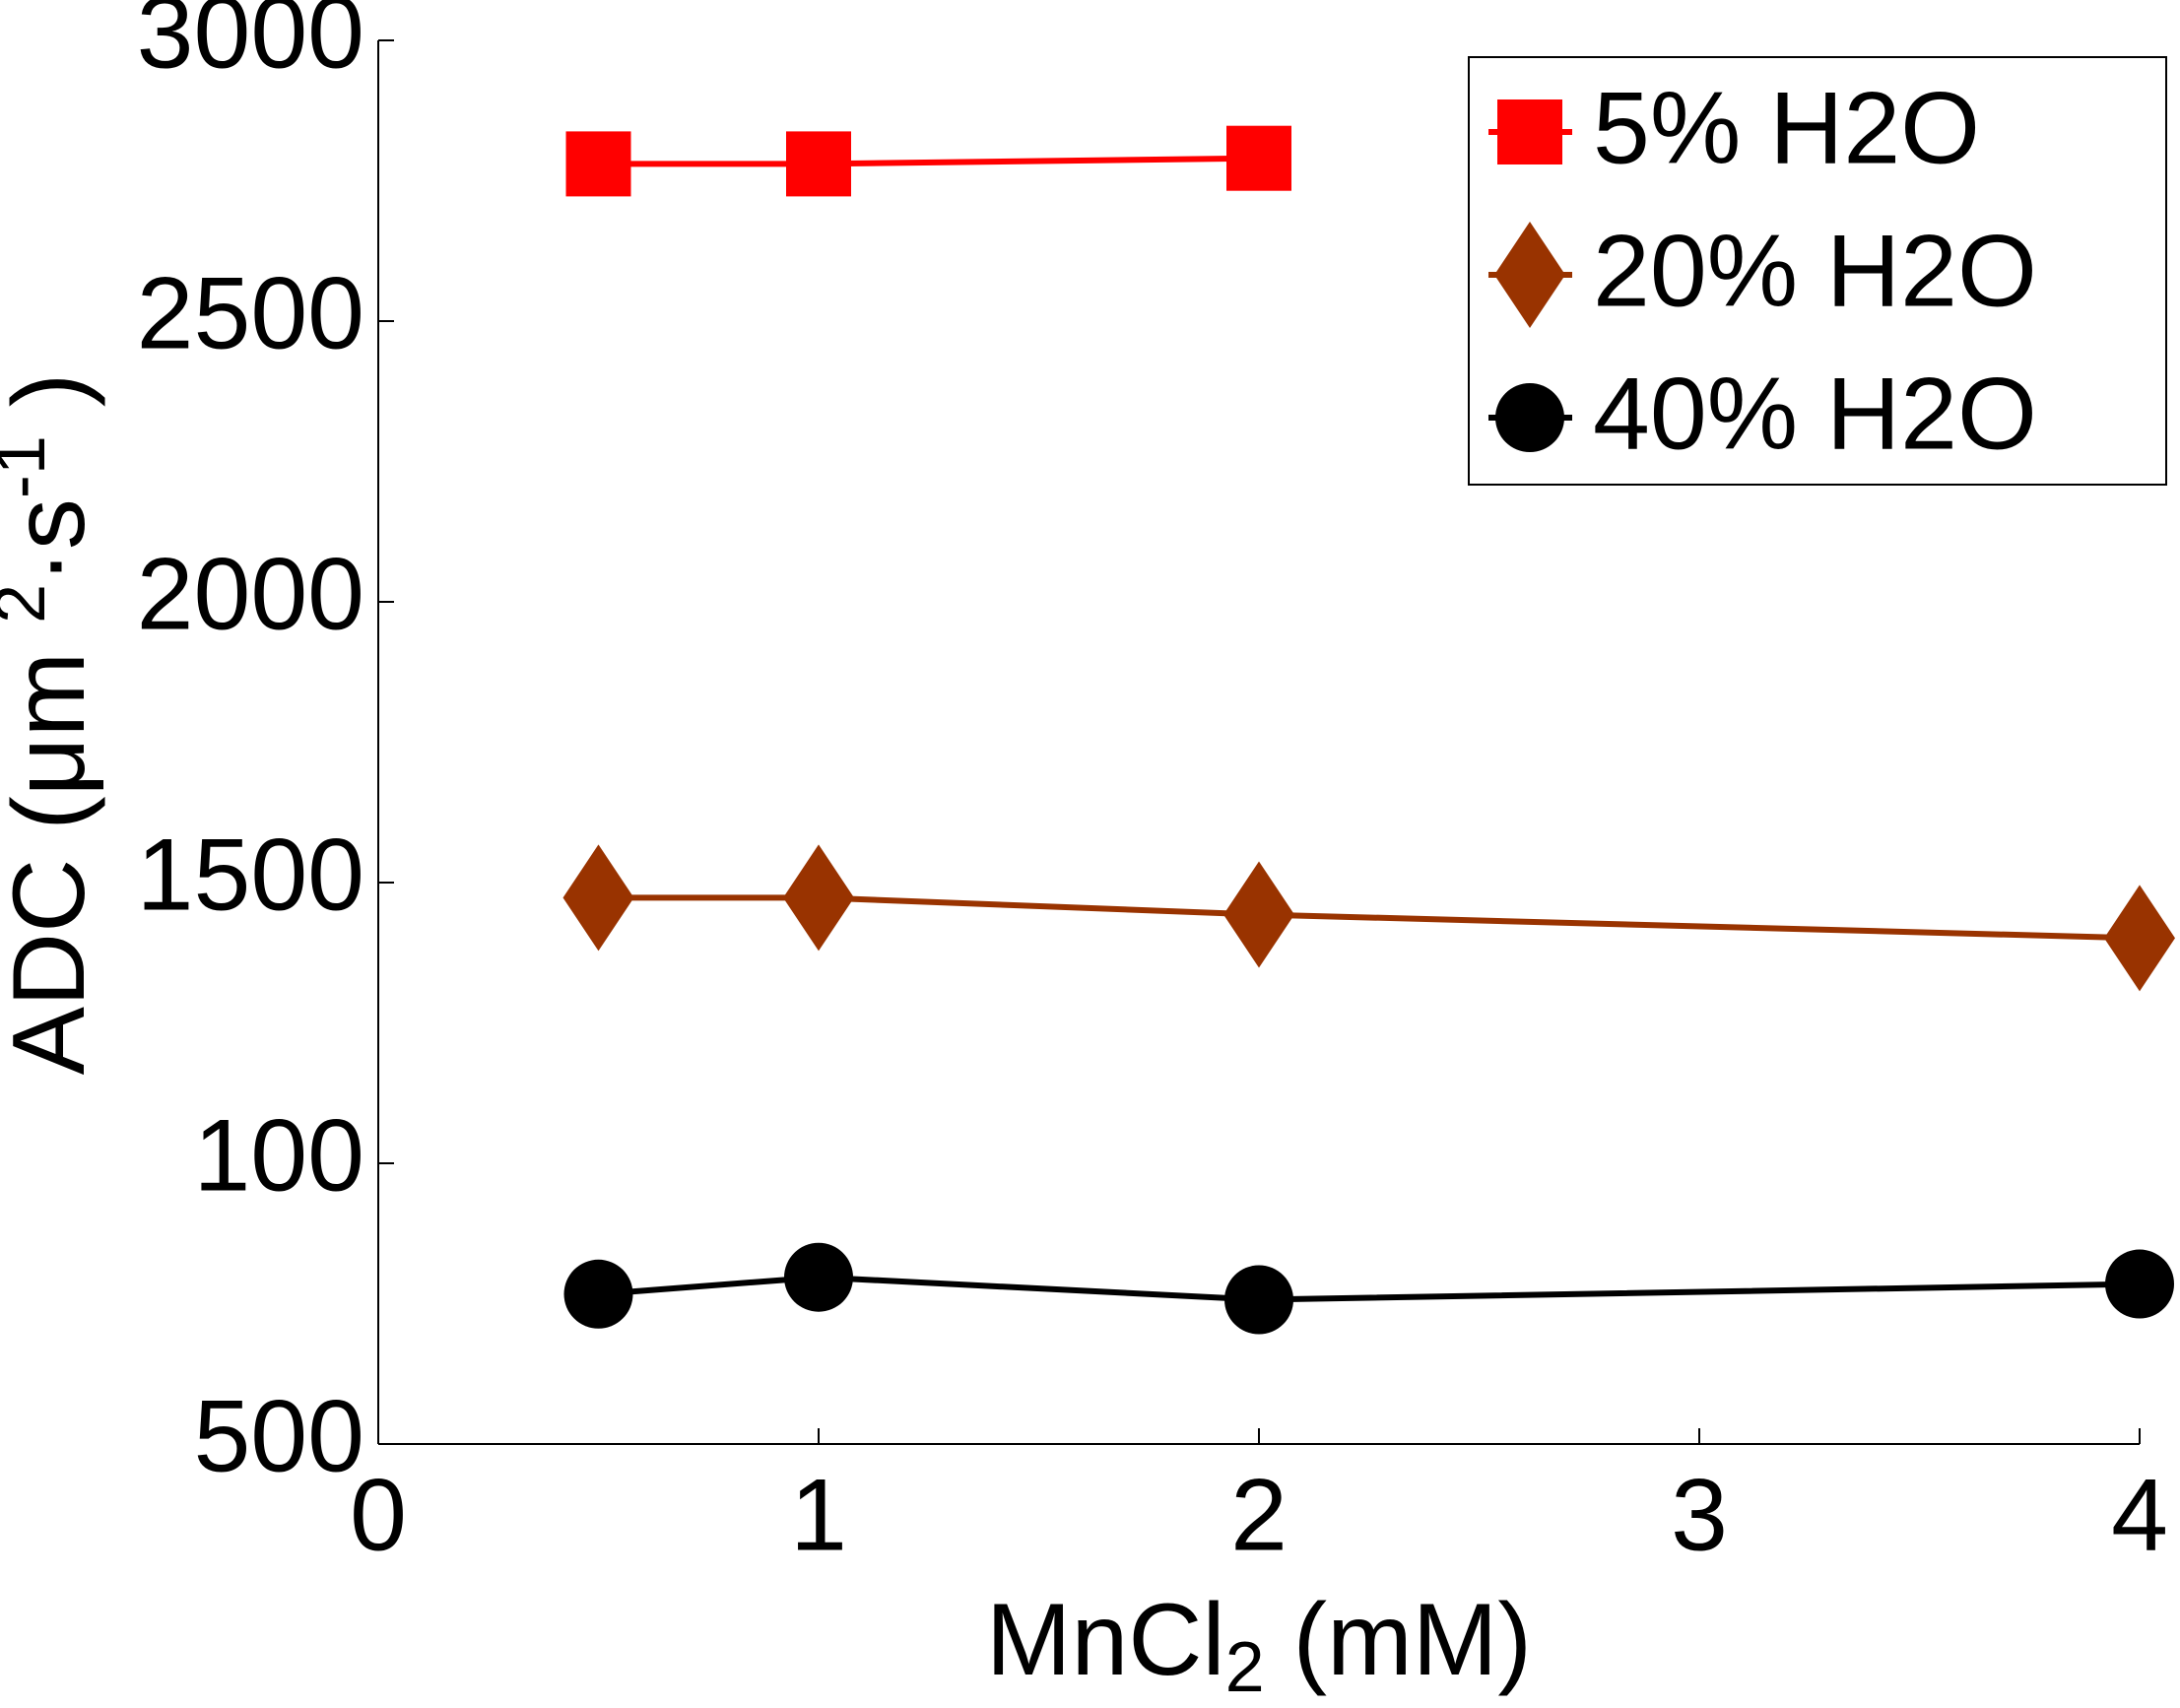 The height and width of the screenshot is (1708, 2180). I want to click on y-tick-label: 2500, so click(250, 313).